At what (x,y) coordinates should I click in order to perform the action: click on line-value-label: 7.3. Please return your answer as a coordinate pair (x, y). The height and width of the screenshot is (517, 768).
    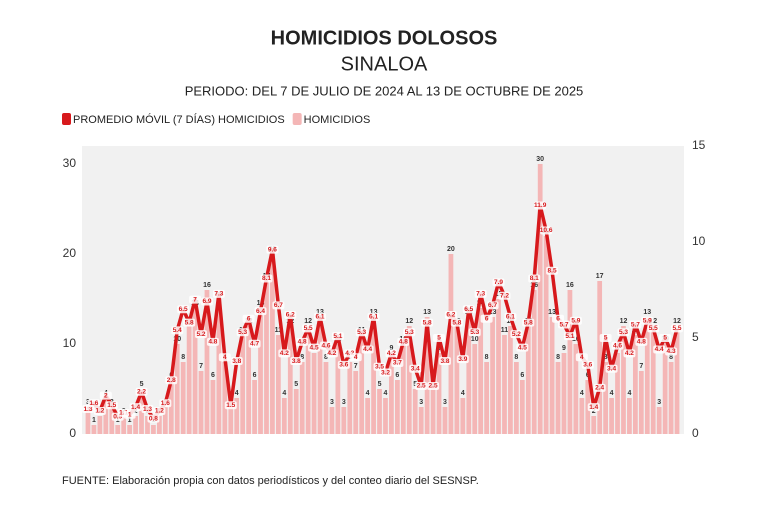
    Looking at the image, I should click on (218, 294).